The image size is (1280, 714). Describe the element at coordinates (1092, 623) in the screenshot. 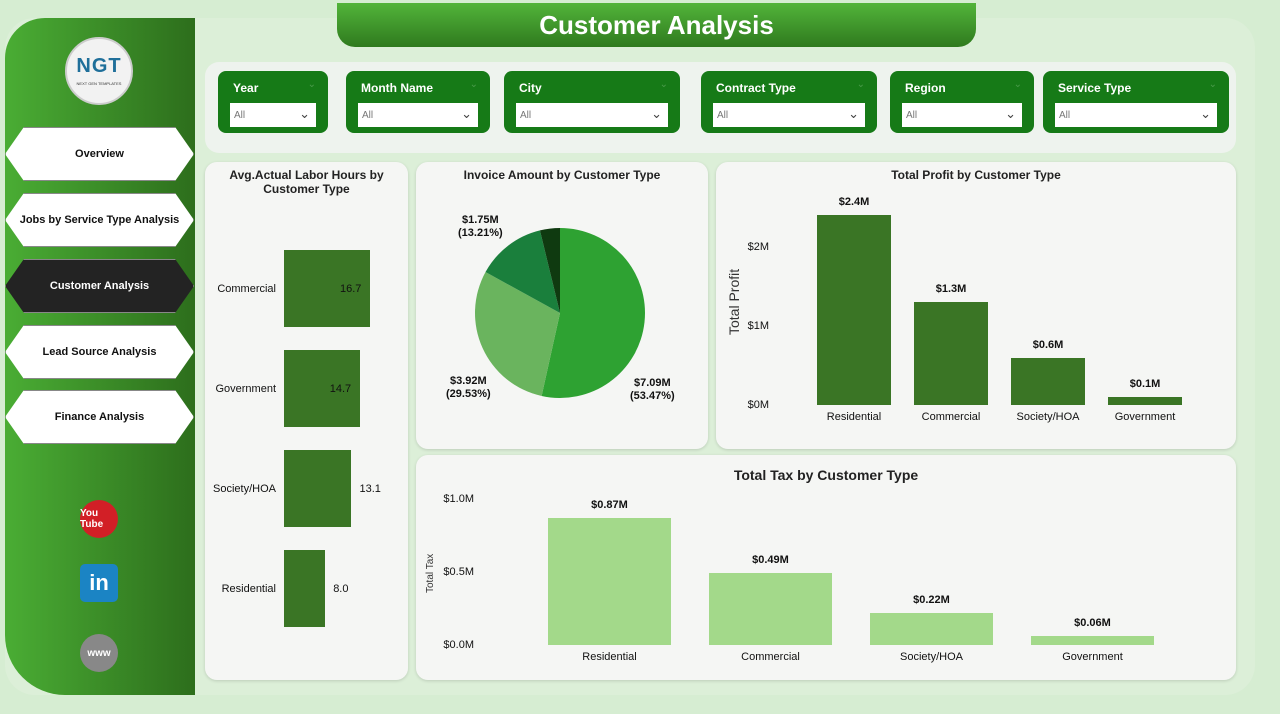

I see `data-label: $0.06M` at that location.